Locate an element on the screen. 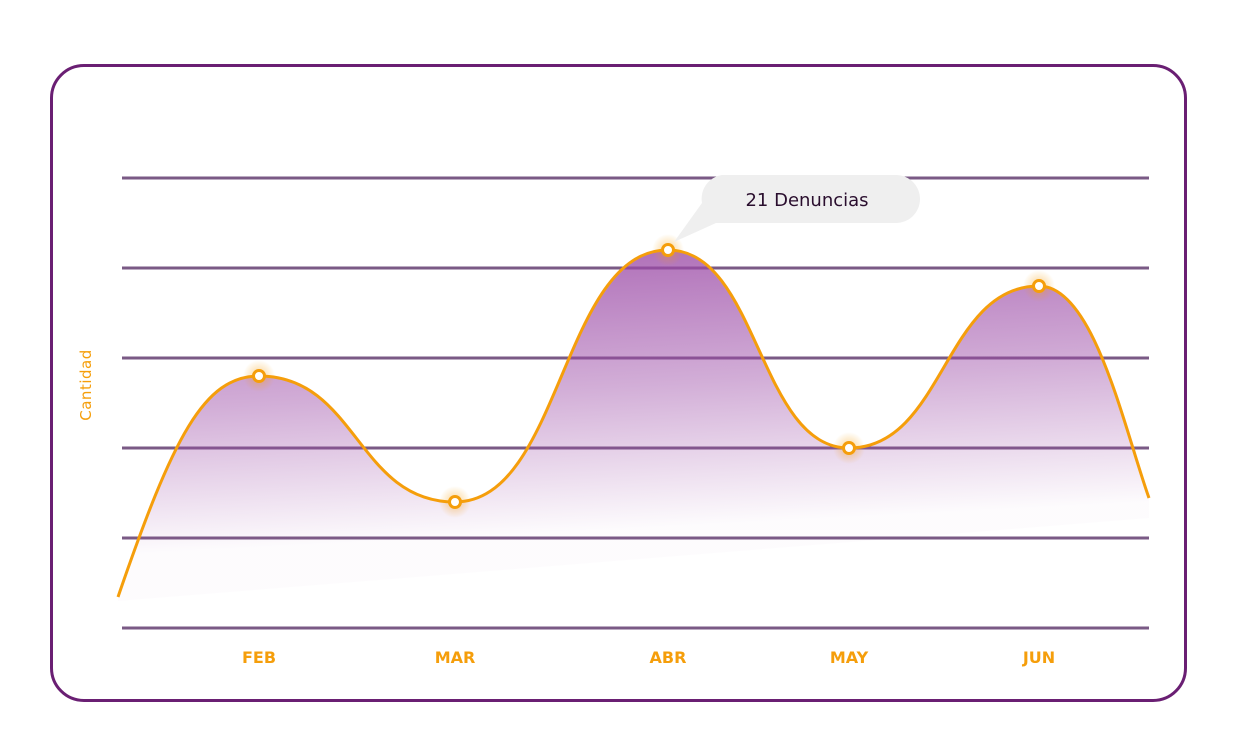 The height and width of the screenshot is (755, 1242). x-axis-ticks: FEB MAR ABR MAY JUN is located at coordinates (648, 657).